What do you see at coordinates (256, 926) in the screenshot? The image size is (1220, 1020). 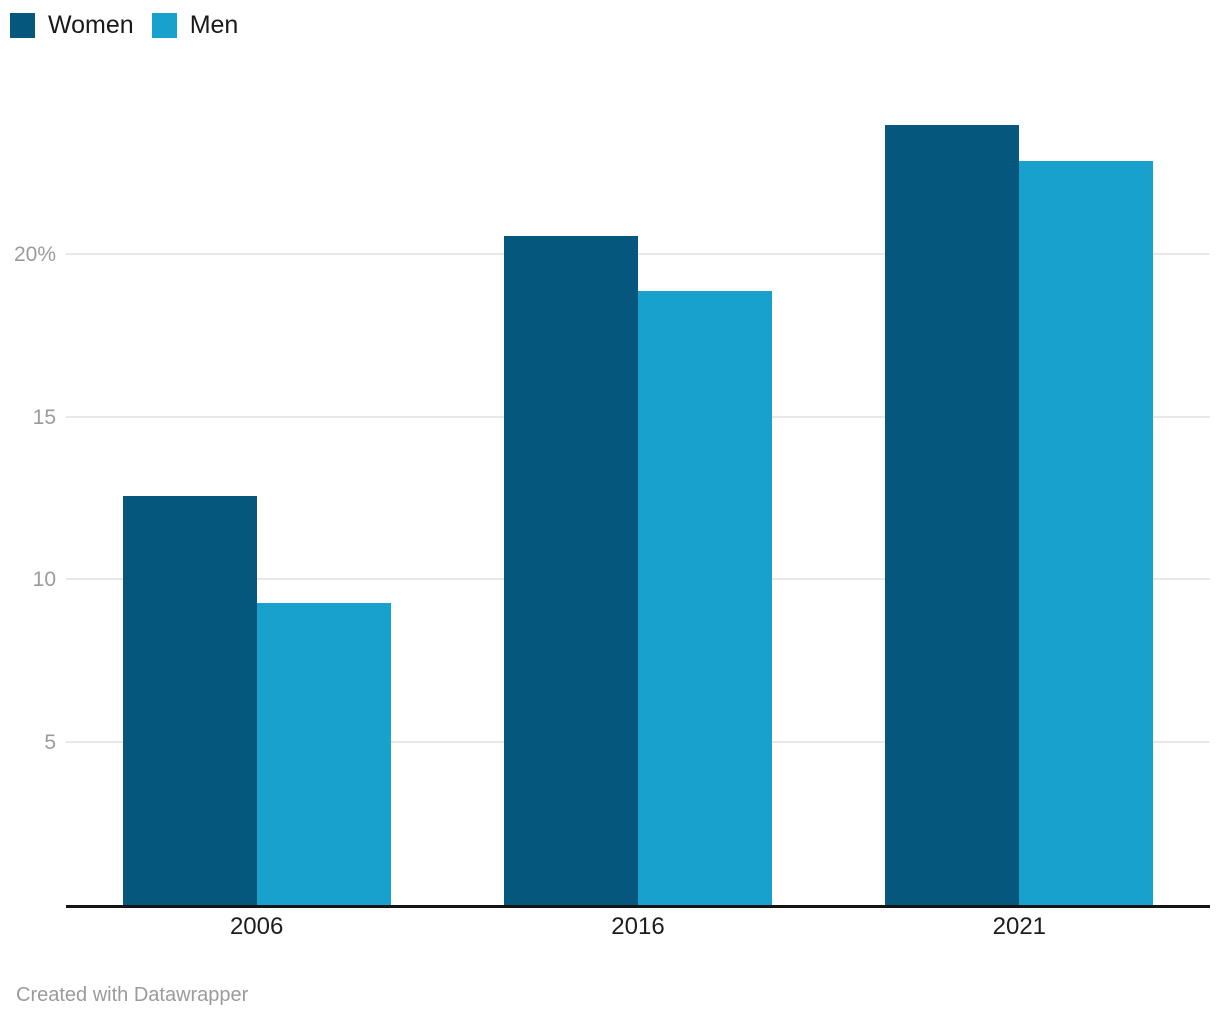 I see `x-tick-label-2006: 2006` at bounding box center [256, 926].